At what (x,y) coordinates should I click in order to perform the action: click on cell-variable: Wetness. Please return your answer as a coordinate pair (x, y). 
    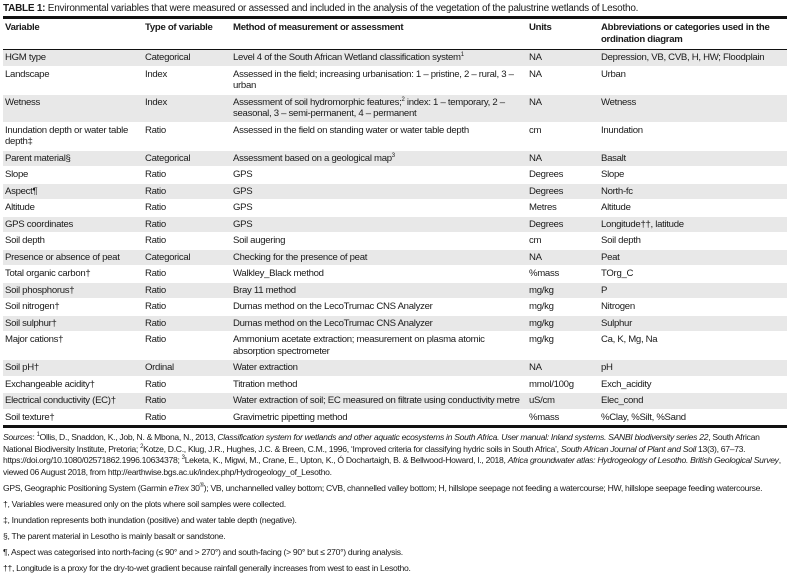
    Looking at the image, I should click on (23, 102).